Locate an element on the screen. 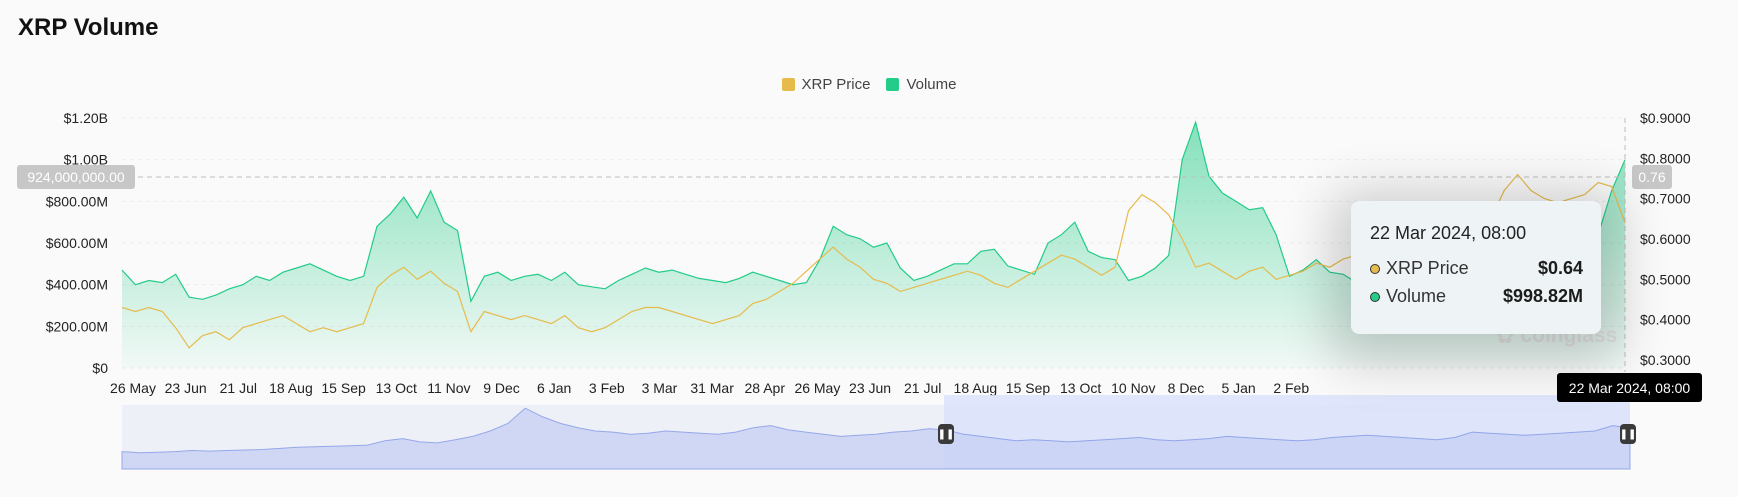  tooltip-dot-volume is located at coordinates (1375, 296).